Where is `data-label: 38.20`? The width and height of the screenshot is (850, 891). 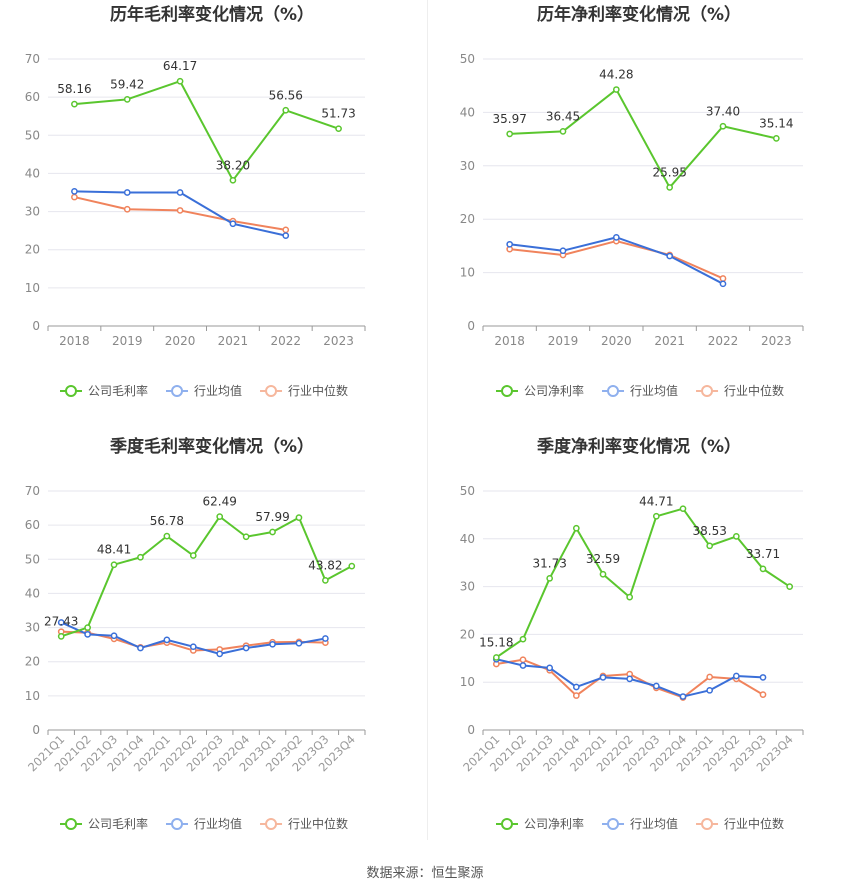 data-label: 38.20 is located at coordinates (233, 165).